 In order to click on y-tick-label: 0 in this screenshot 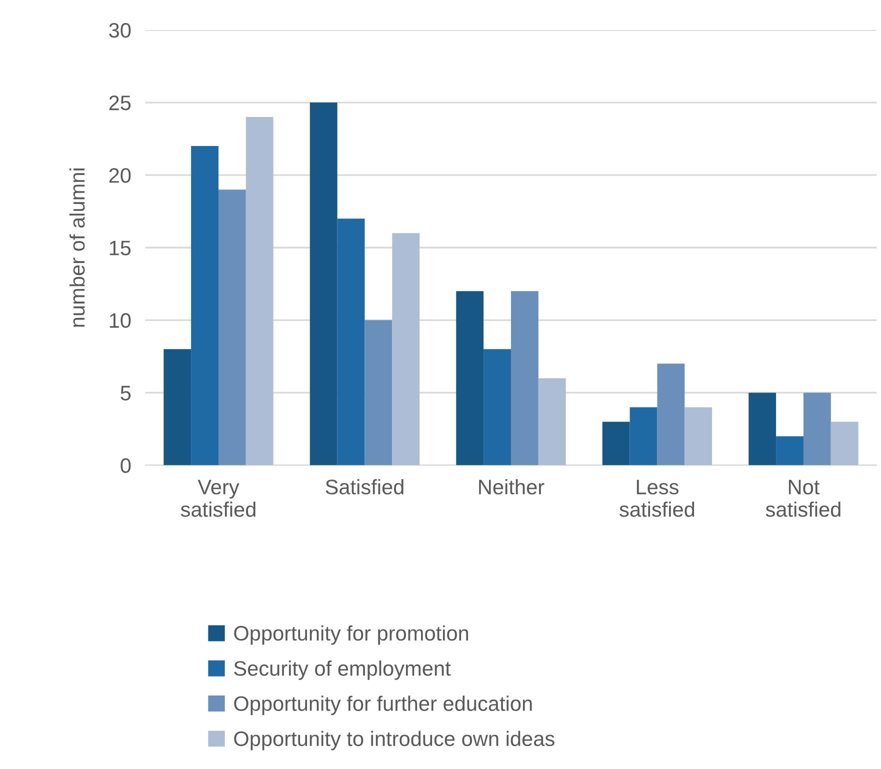, I will do `click(125, 465)`.